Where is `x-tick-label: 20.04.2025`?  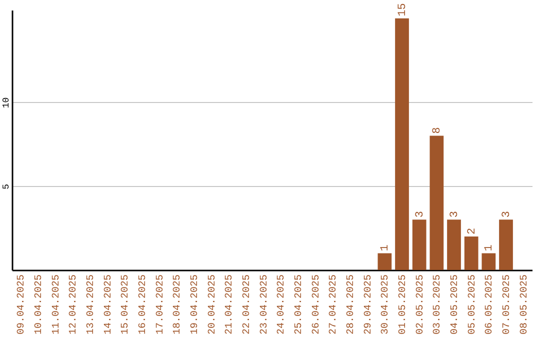 x-tick-label: 20.04.2025 is located at coordinates (212, 304).